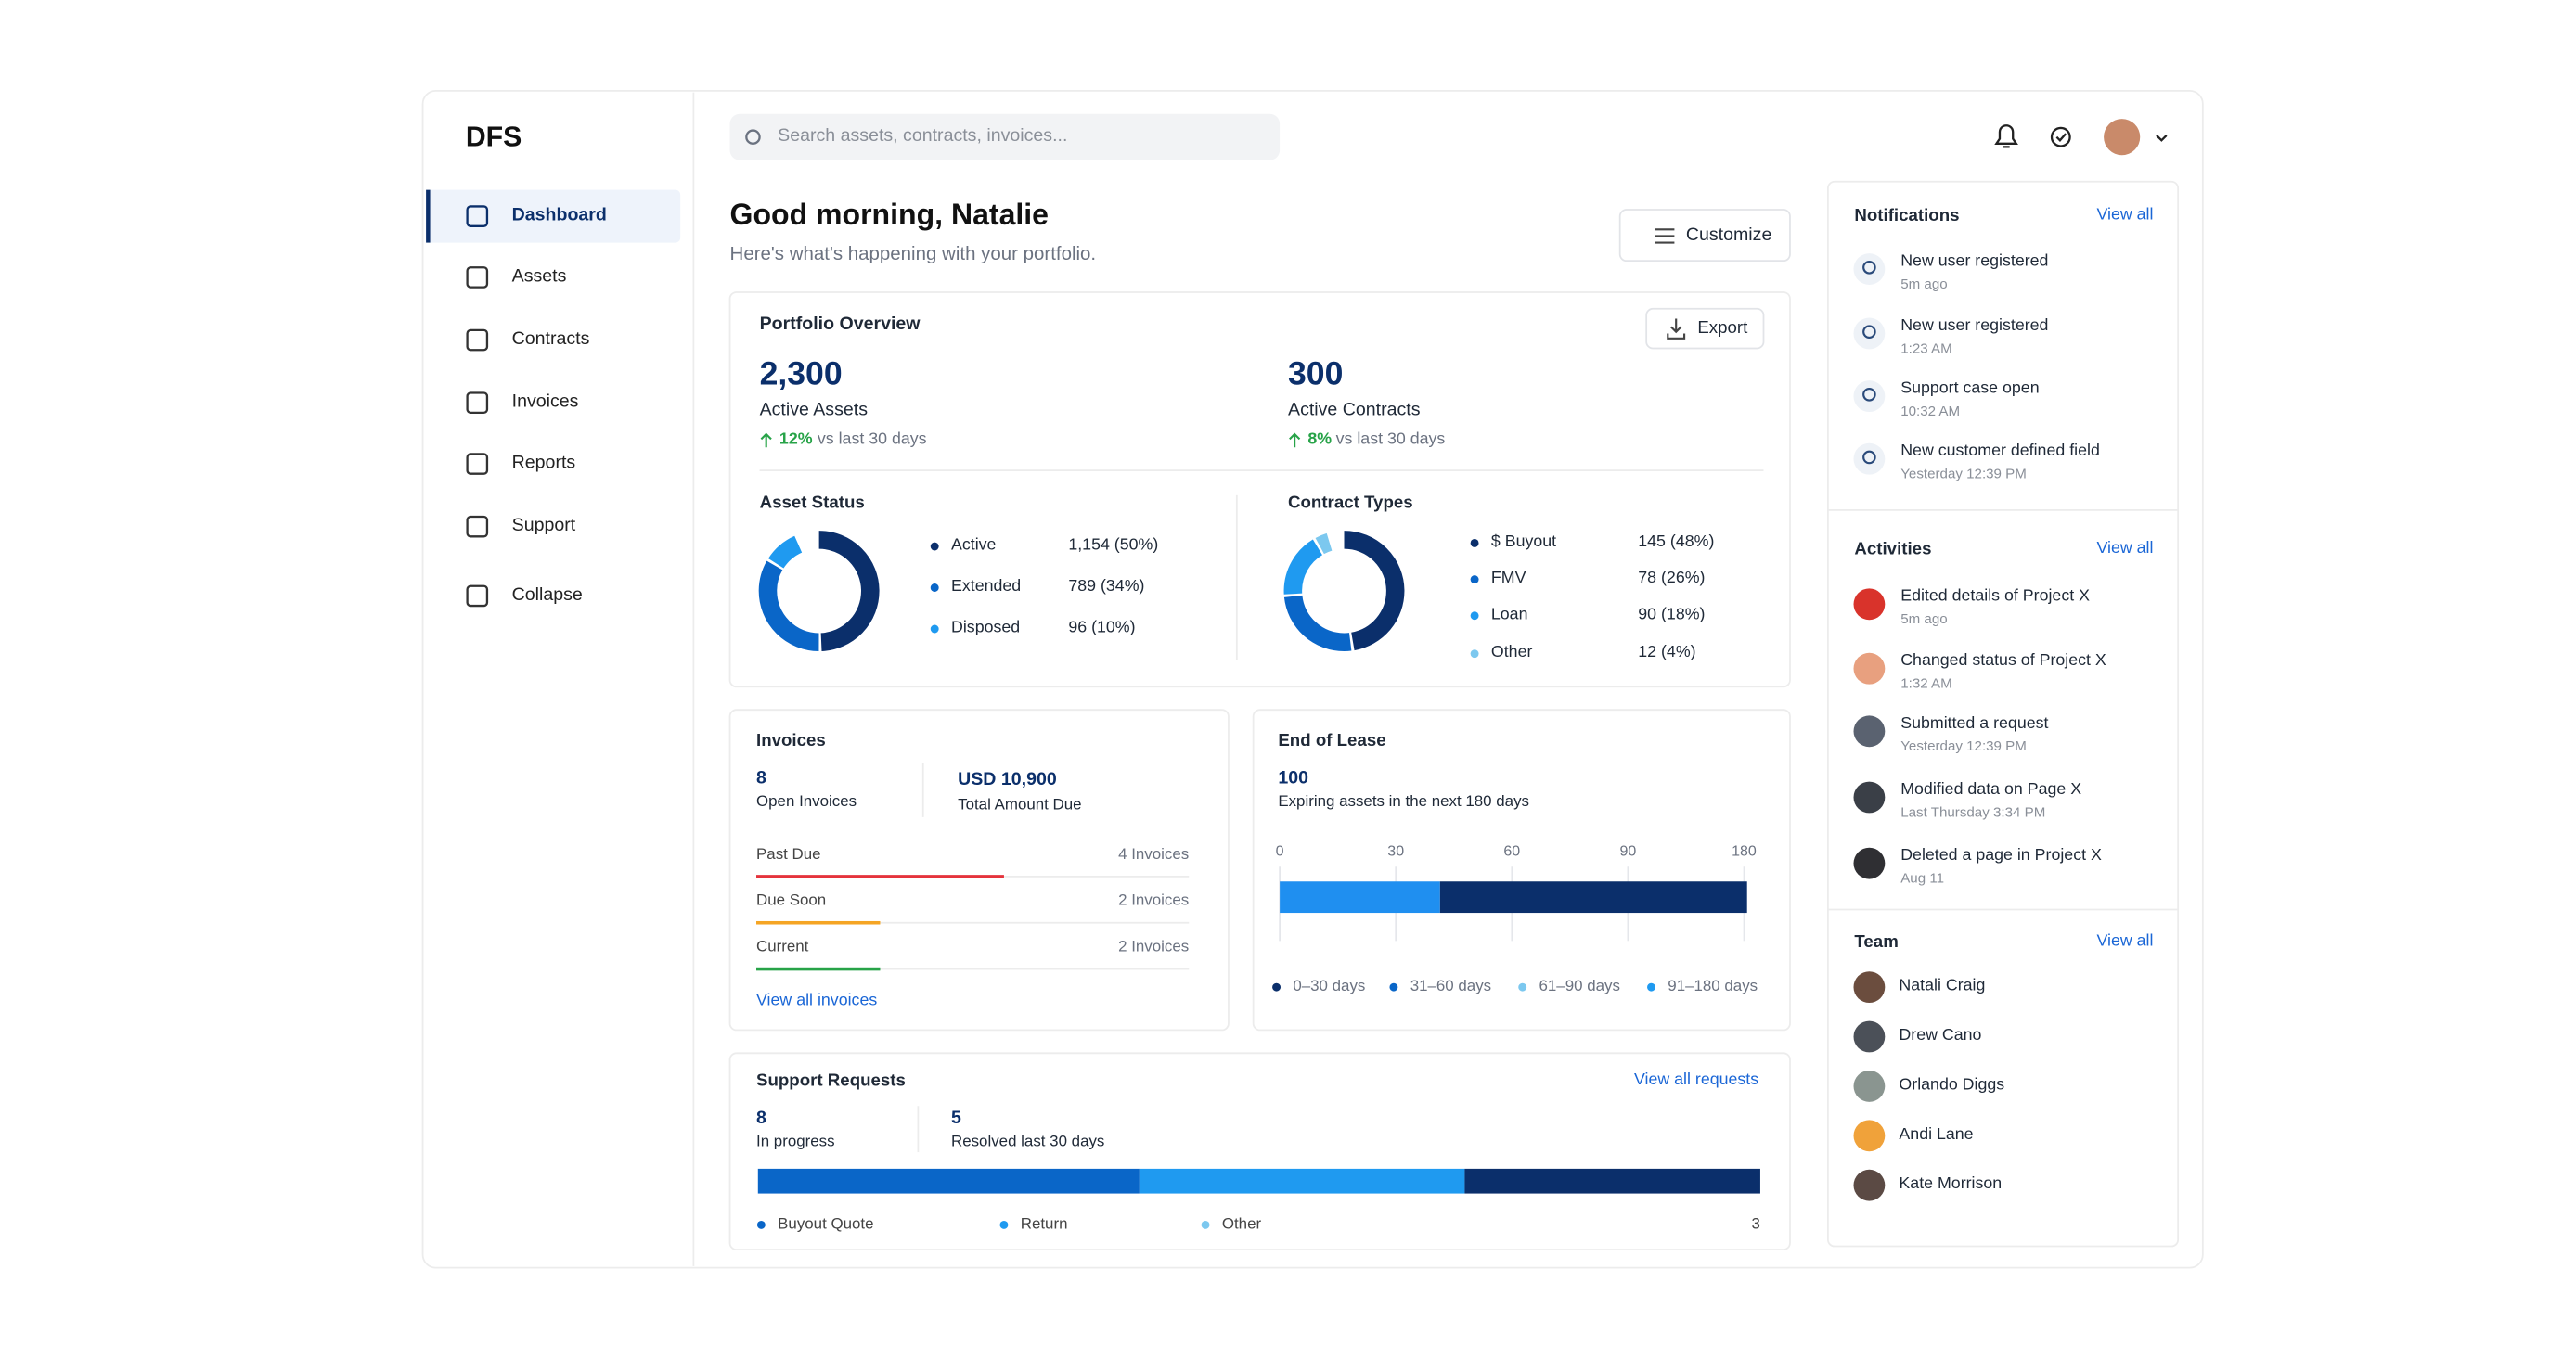 This screenshot has width=2576, height=1372. I want to click on link: View all invoices, so click(817, 1002).